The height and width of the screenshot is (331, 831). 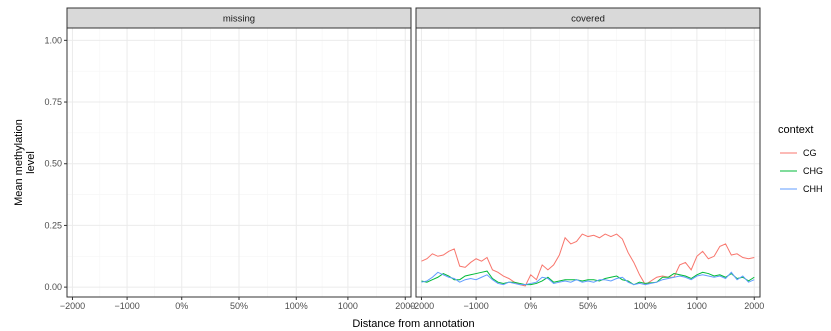 What do you see at coordinates (239, 19) in the screenshot?
I see `strip-label: missing` at bounding box center [239, 19].